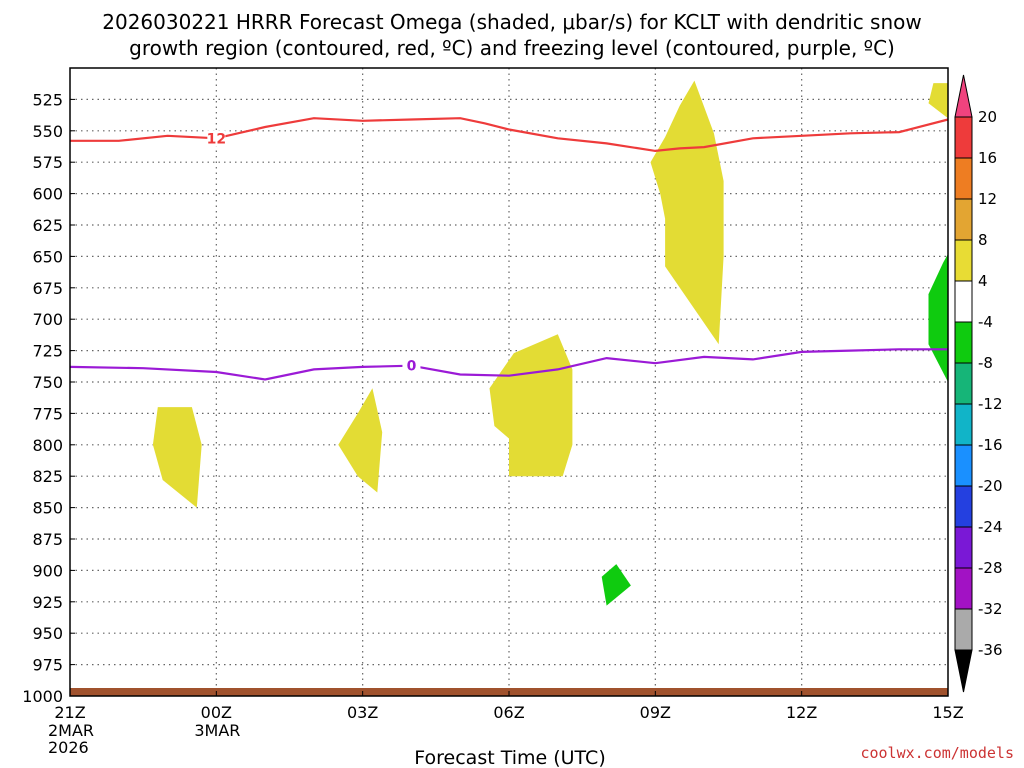 The image size is (1024, 768). I want to click on y-tick-label: 700, so click(47, 319).